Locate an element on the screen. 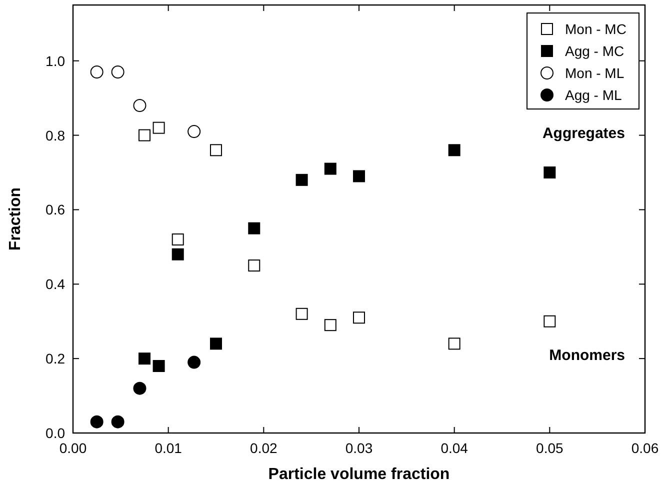 The image size is (663, 491). y-tick-label: 0.8 is located at coordinates (56, 135).